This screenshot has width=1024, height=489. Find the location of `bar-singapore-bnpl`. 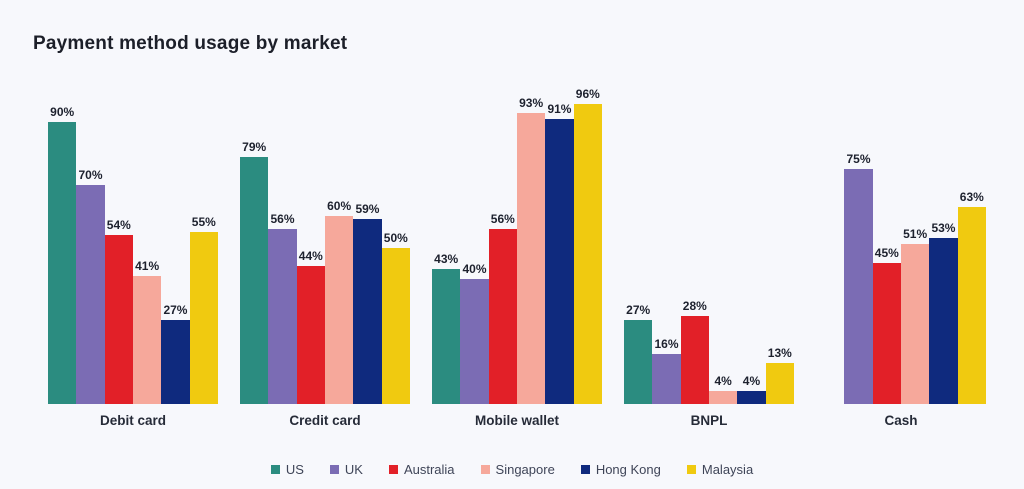

bar-singapore-bnpl is located at coordinates (723, 397).